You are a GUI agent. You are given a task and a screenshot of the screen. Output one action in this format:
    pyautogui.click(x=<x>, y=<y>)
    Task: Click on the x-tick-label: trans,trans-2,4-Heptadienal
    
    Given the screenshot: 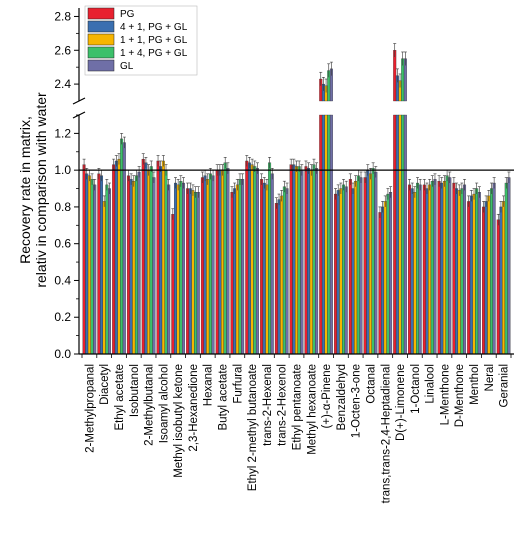 What is the action you would take?
    pyautogui.click(x=386, y=433)
    